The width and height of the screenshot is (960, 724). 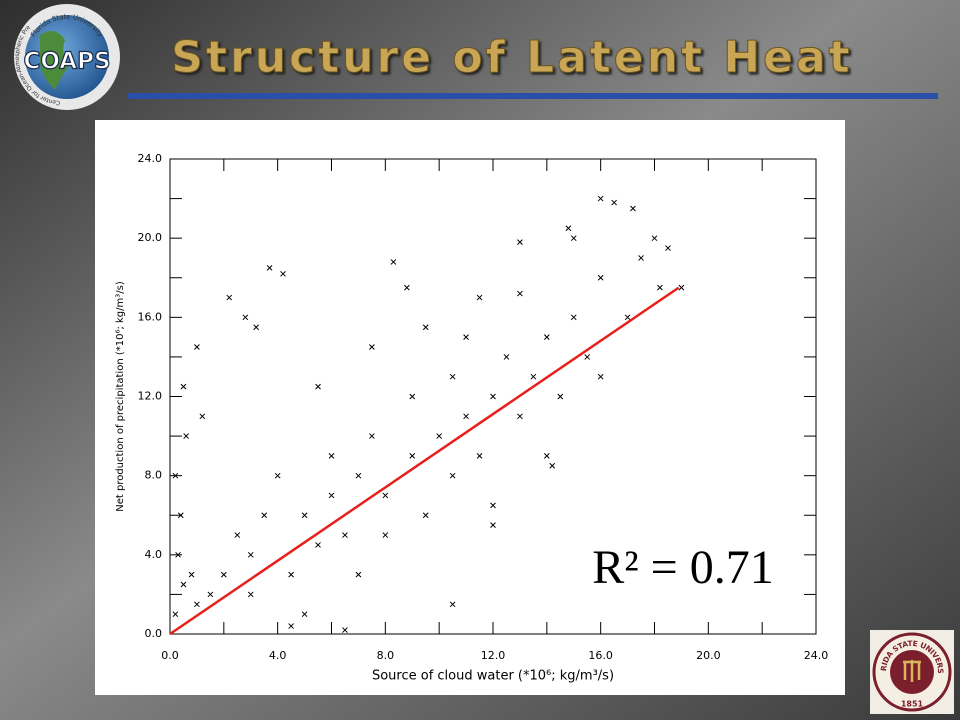 What do you see at coordinates (533, 96) in the screenshot?
I see `title-underline` at bounding box center [533, 96].